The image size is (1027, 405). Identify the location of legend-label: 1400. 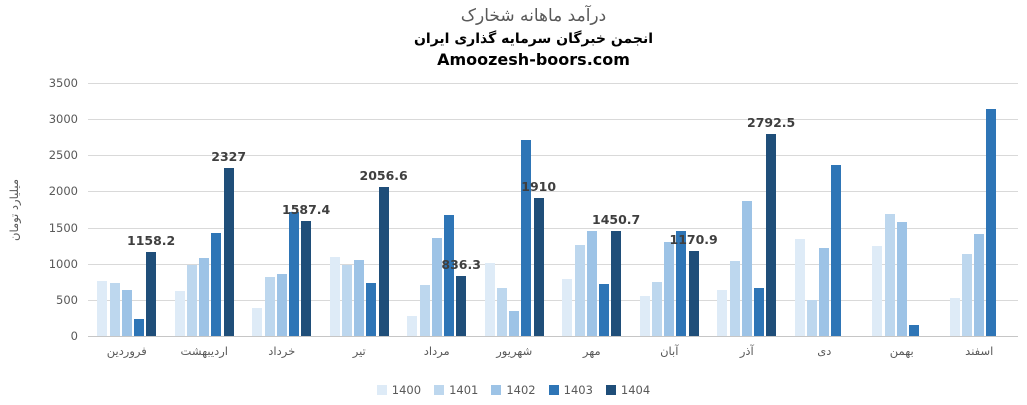
(406, 390).